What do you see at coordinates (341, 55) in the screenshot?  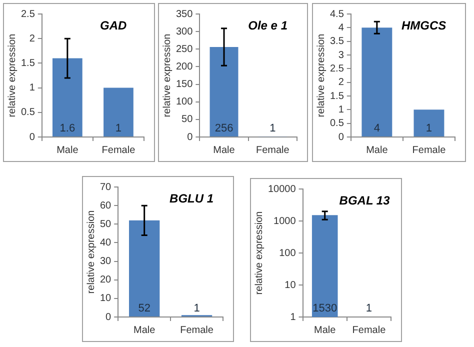 I see `y-tick-label: 3` at bounding box center [341, 55].